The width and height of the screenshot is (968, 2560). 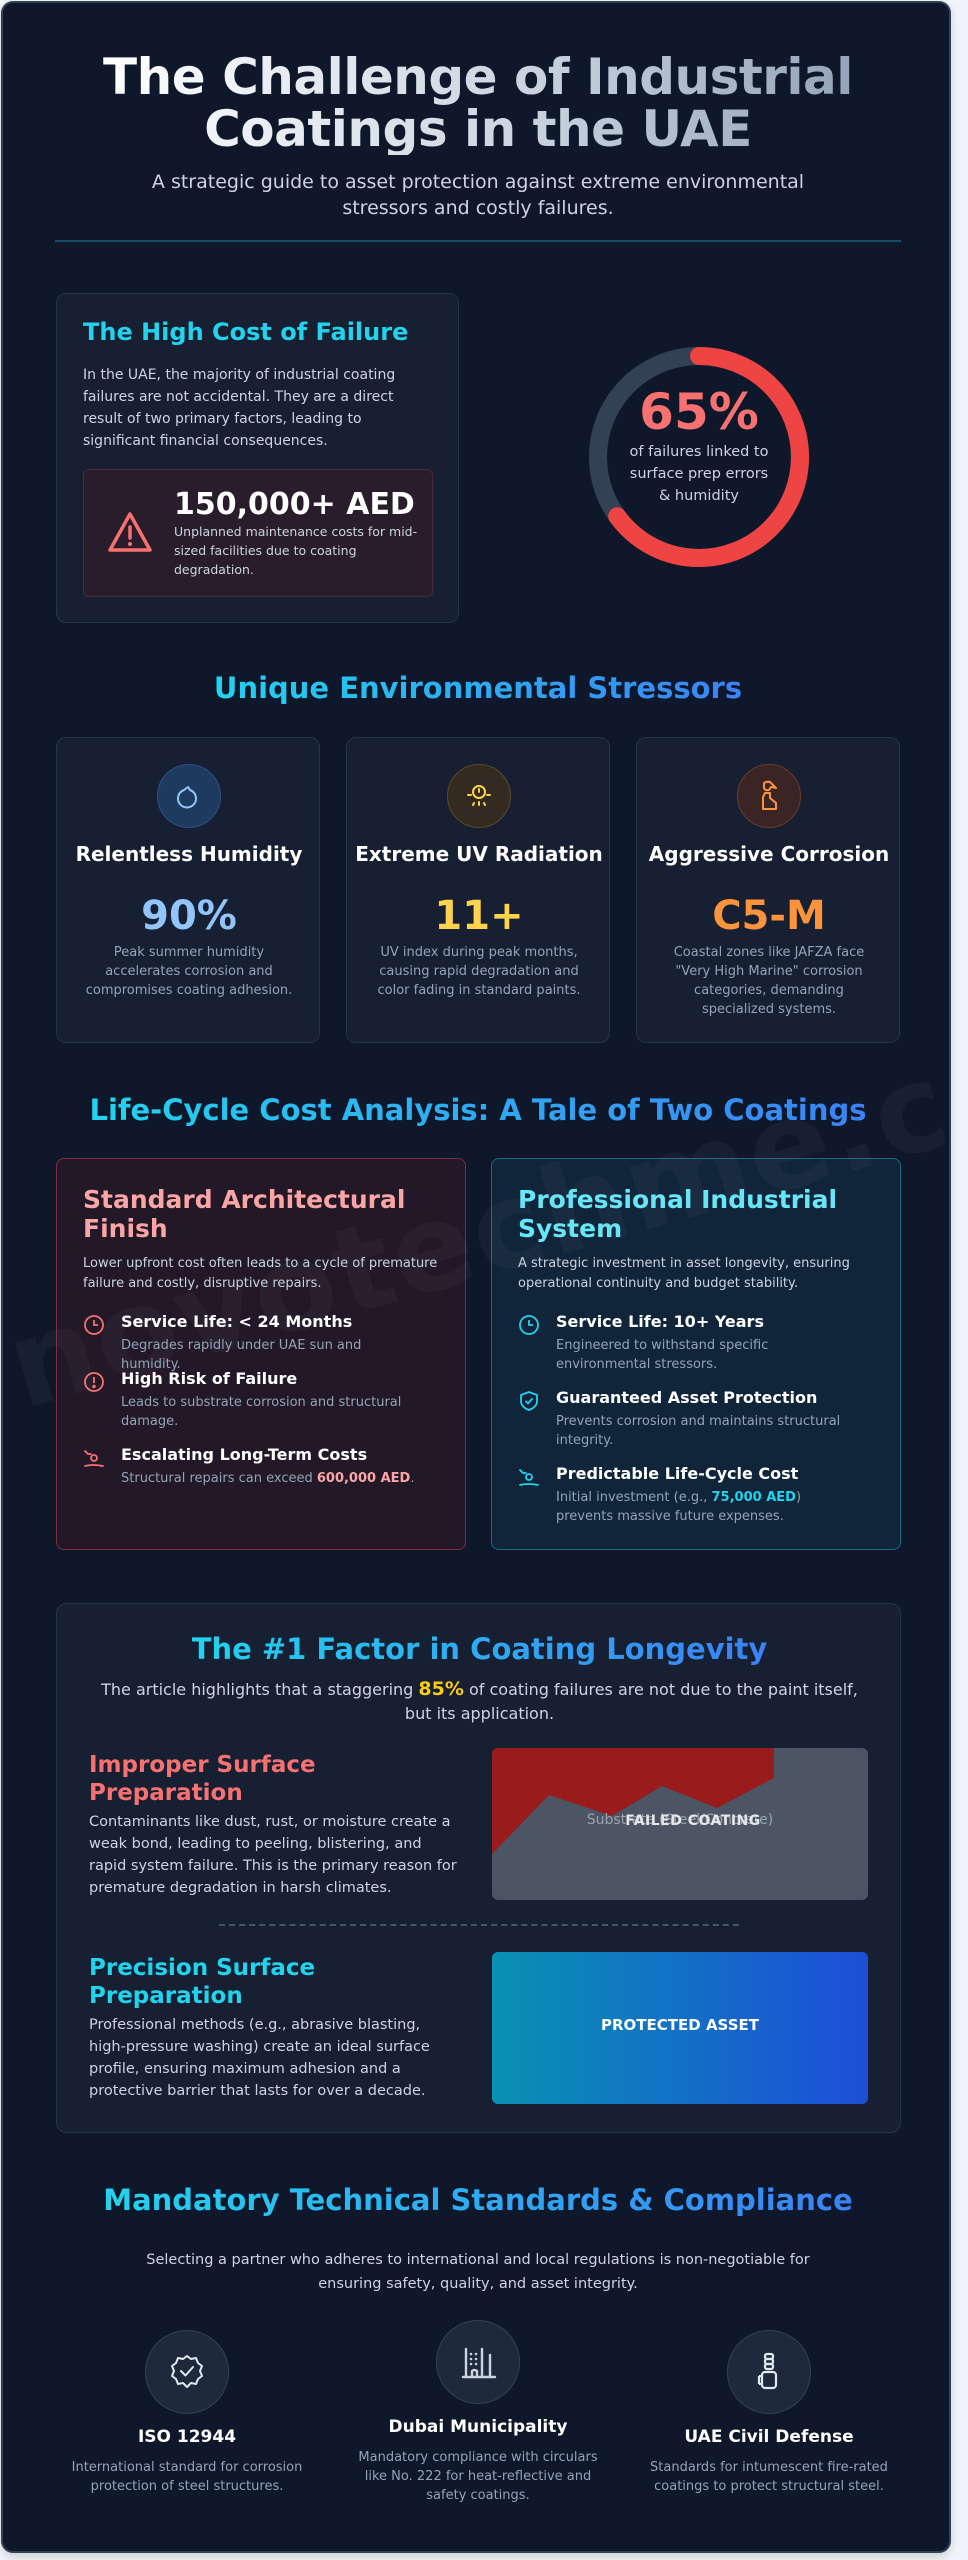 What do you see at coordinates (479, 796) in the screenshot?
I see `sun-icon` at bounding box center [479, 796].